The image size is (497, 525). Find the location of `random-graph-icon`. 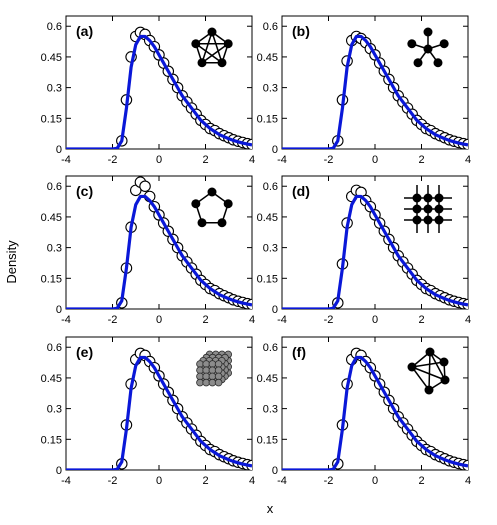

random-graph-icon is located at coordinates (428, 371).